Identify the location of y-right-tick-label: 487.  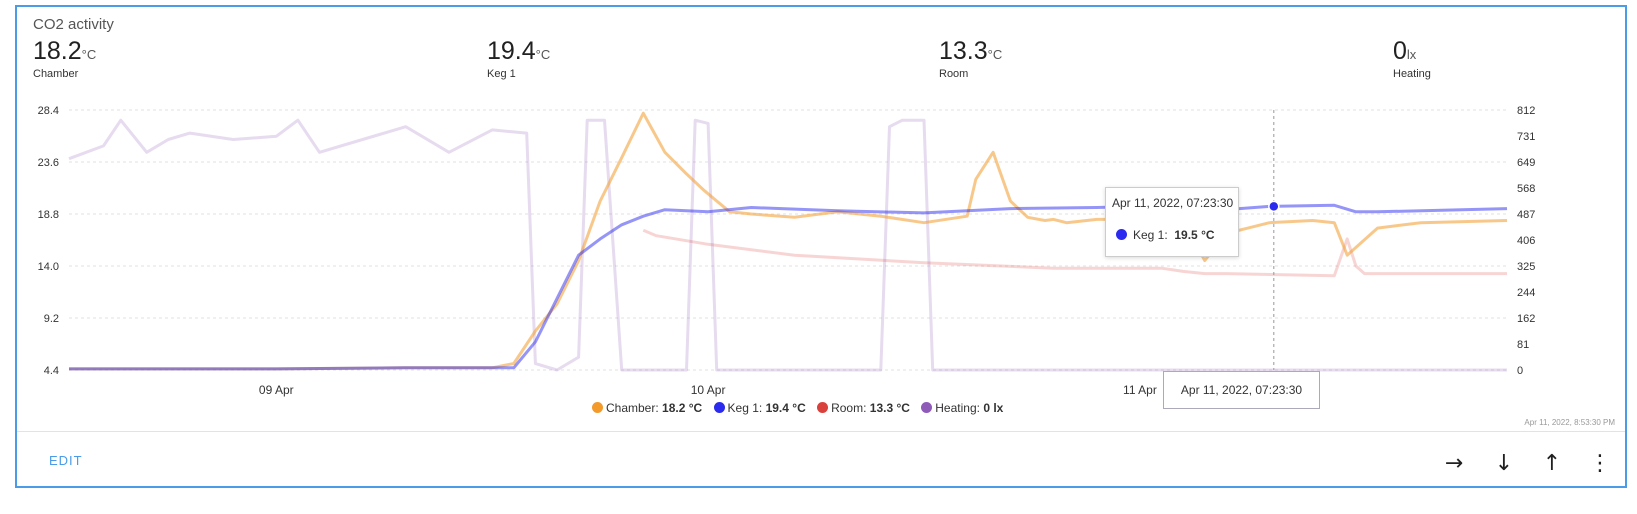
(1526, 215).